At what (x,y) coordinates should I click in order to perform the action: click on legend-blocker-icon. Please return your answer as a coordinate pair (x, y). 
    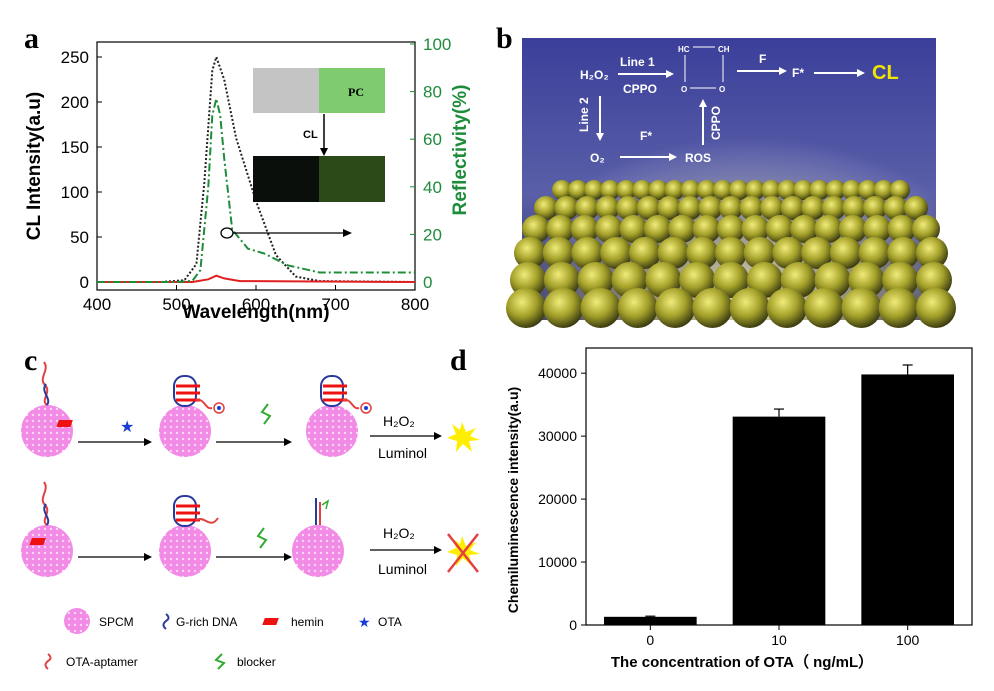
    Looking at the image, I should click on (220, 661).